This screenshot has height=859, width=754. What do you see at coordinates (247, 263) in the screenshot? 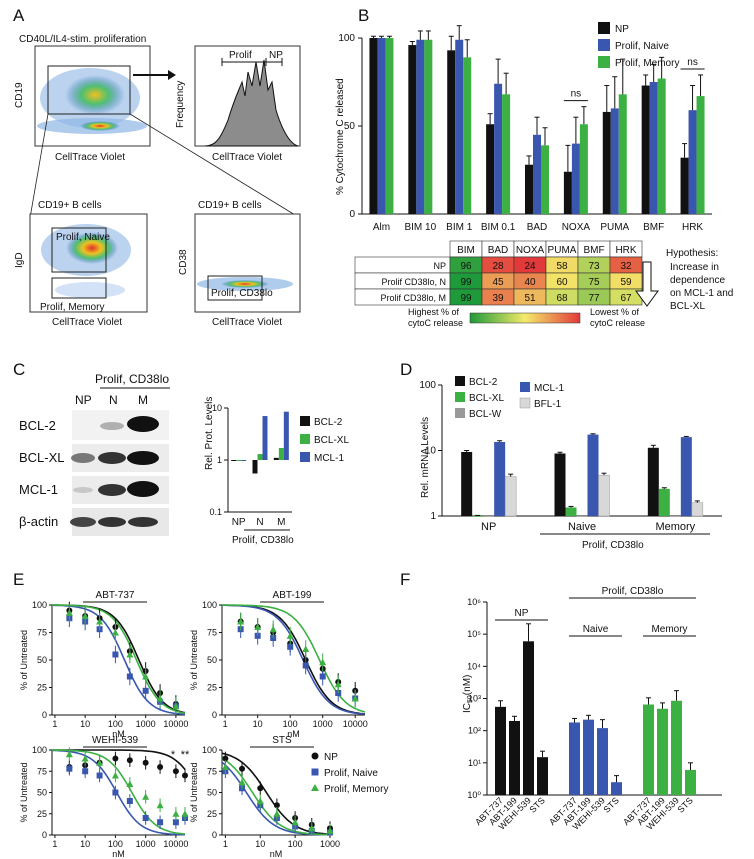
I see `flow-plot4-frame` at bounding box center [247, 263].